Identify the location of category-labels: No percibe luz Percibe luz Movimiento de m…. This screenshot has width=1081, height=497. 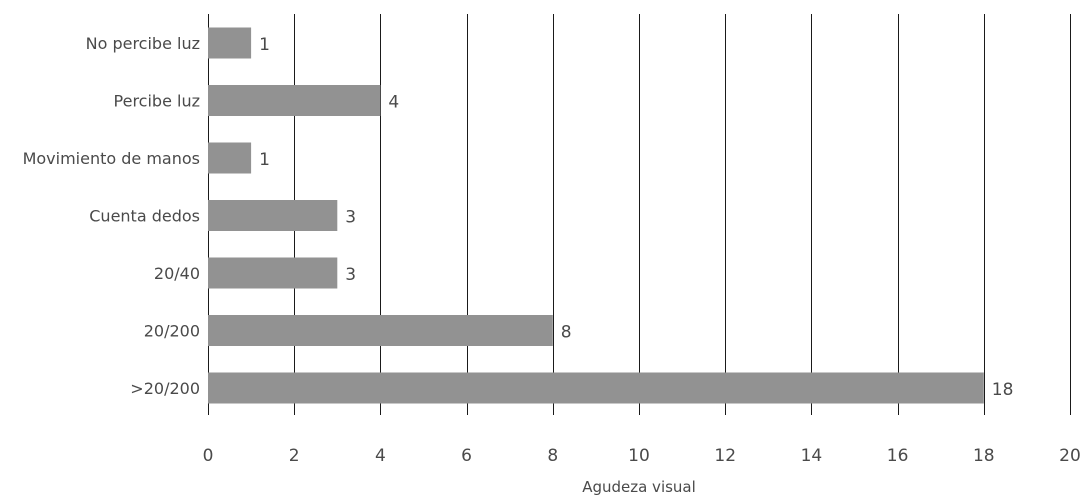
(111, 216).